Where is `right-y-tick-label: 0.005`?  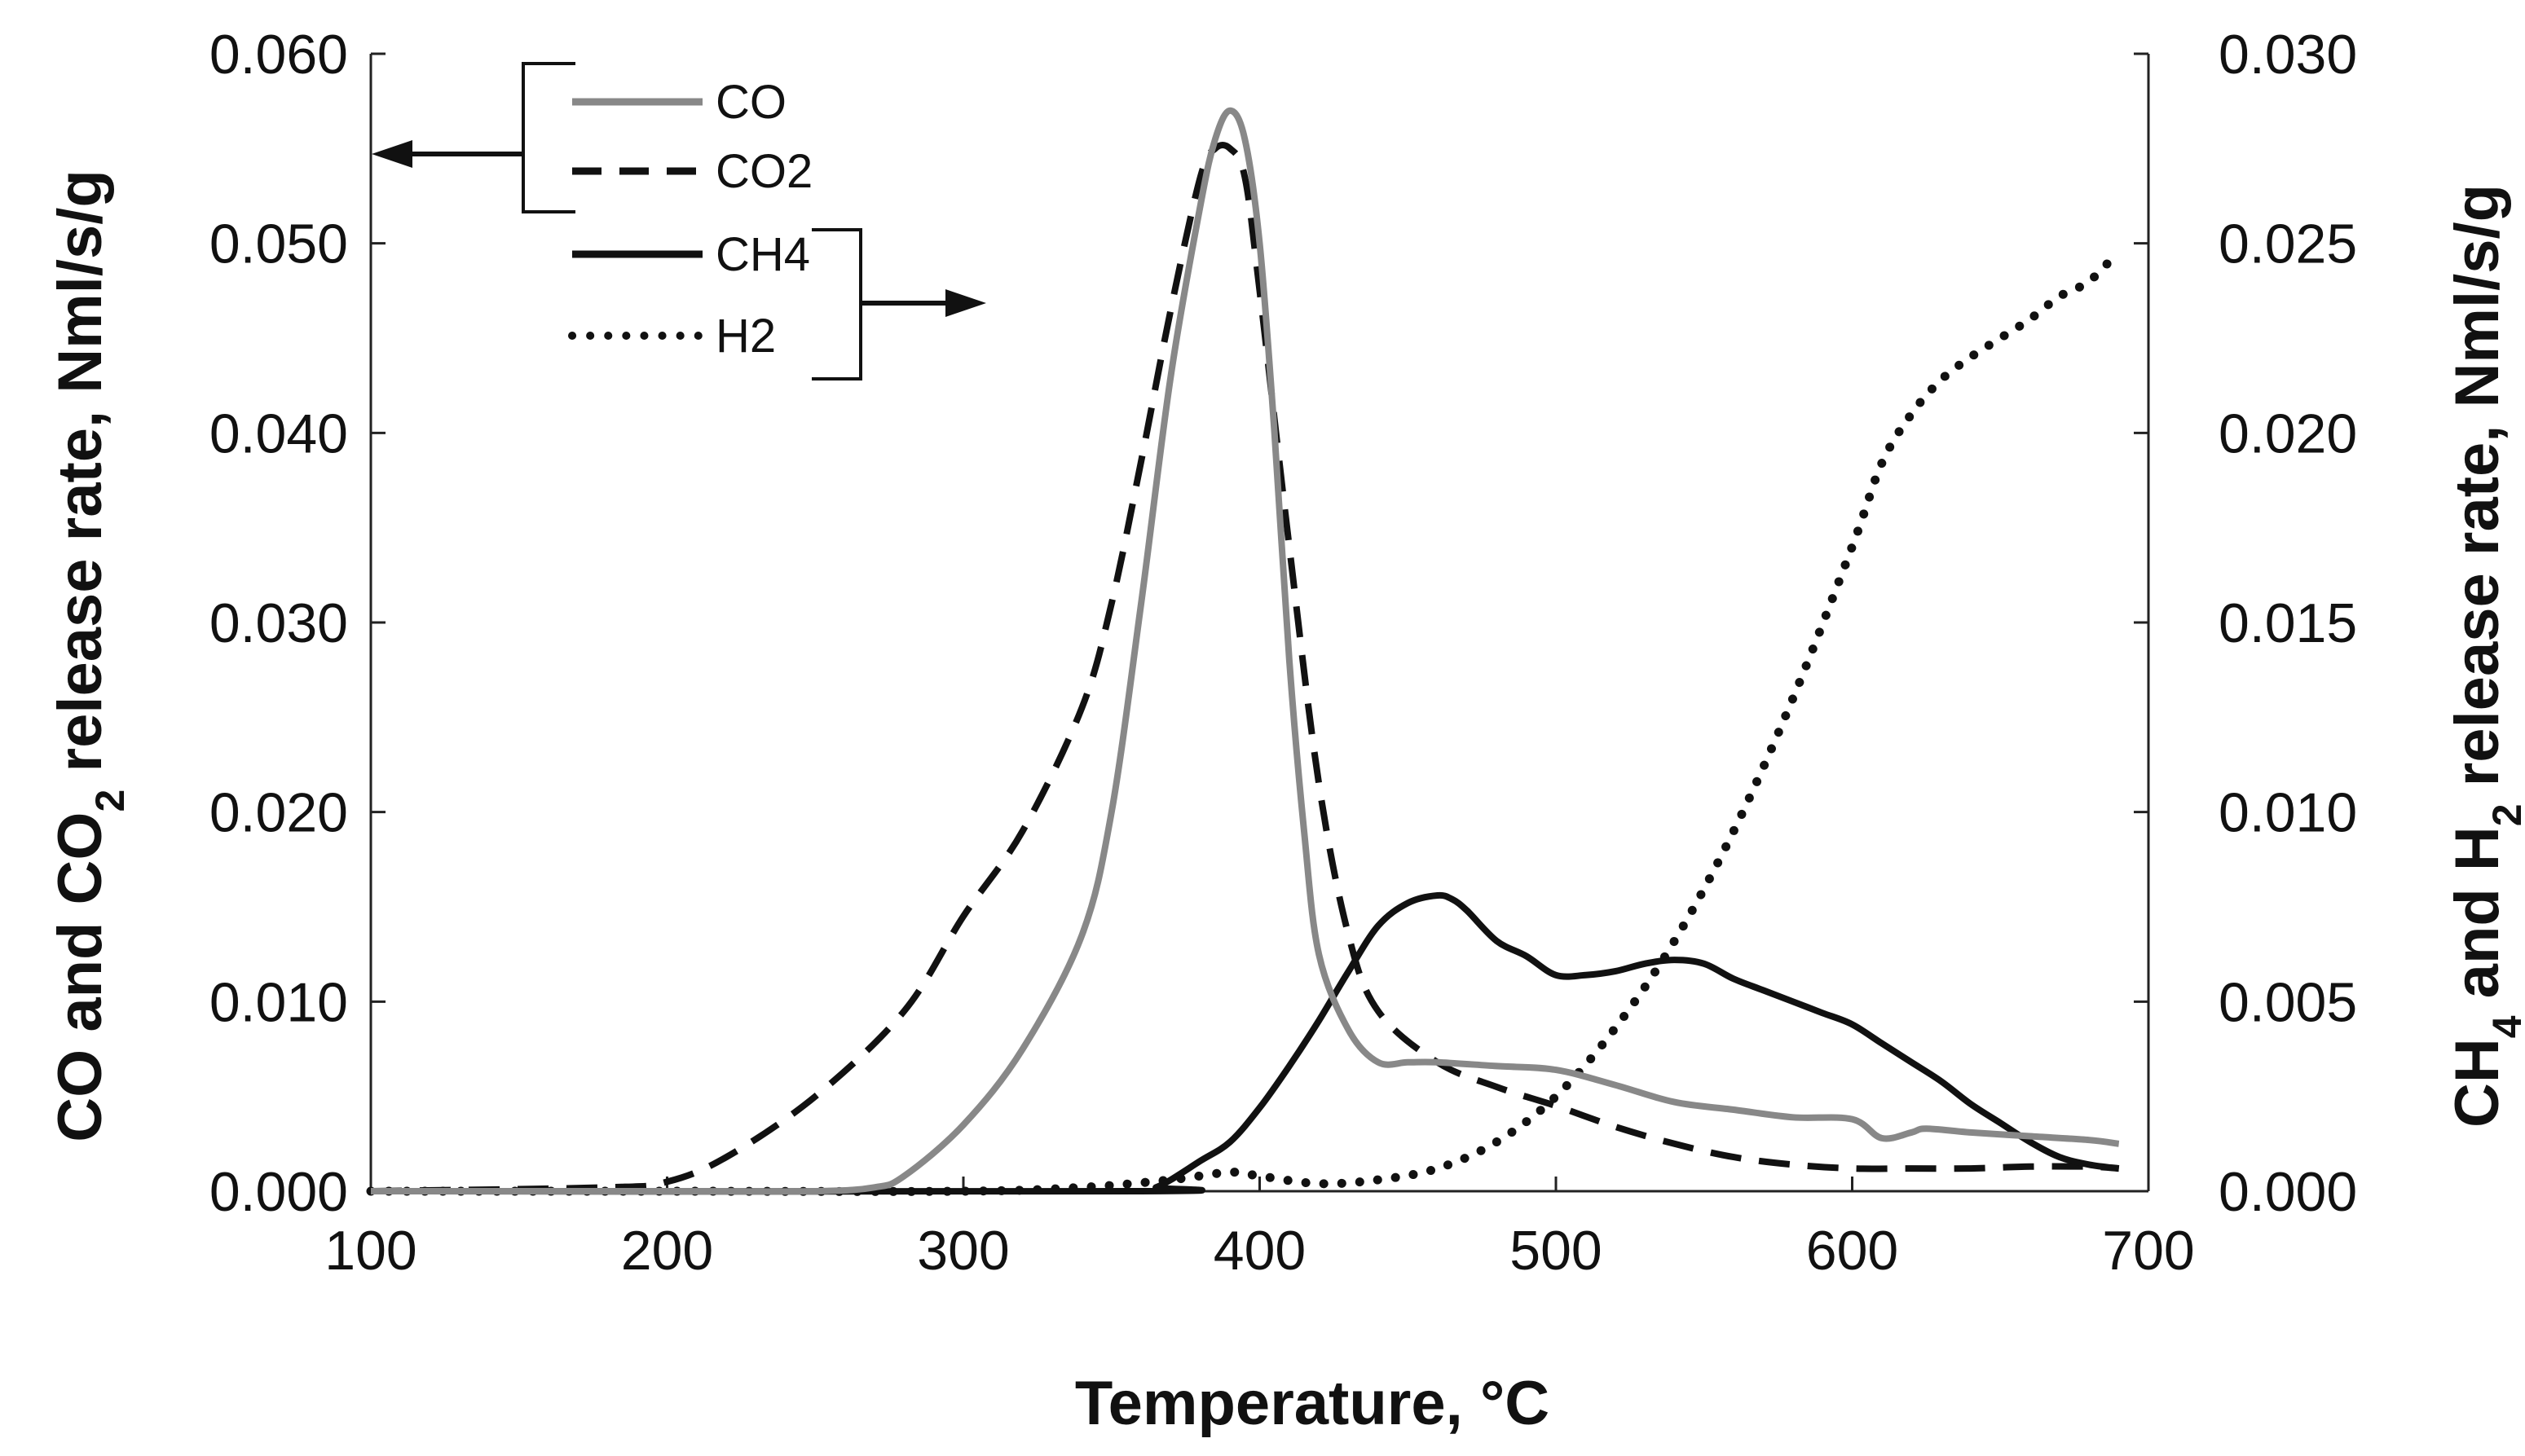 right-y-tick-label: 0.005 is located at coordinates (2288, 1002).